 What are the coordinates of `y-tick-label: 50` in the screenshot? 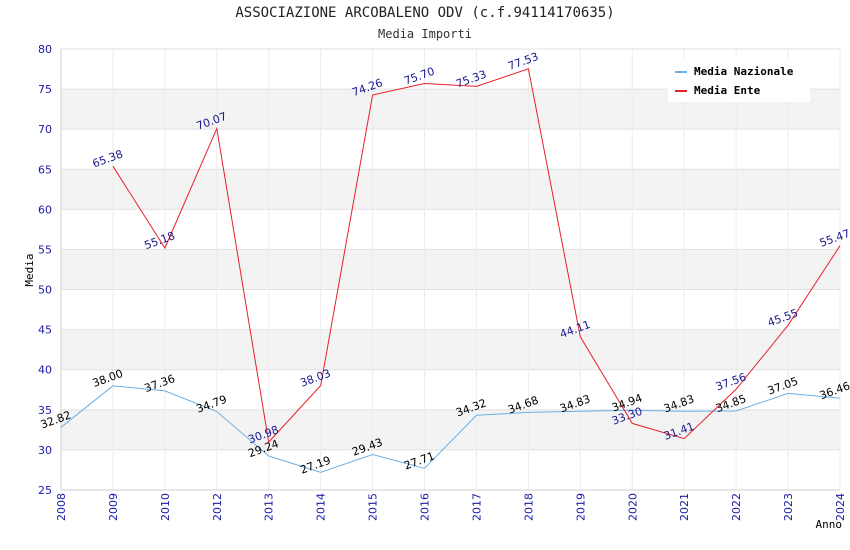 It's located at (45, 290).